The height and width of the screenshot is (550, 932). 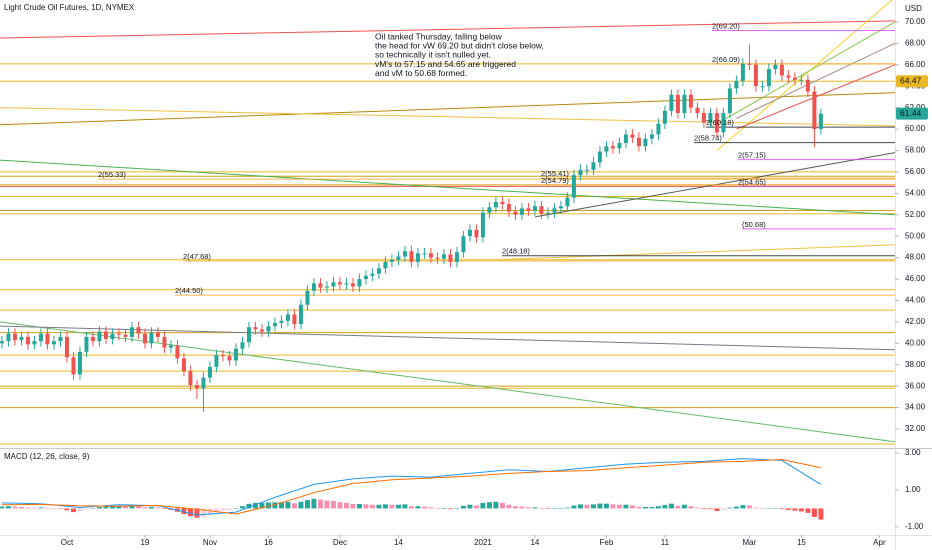 I want to click on level-label: 2(44.50), so click(x=189, y=290).